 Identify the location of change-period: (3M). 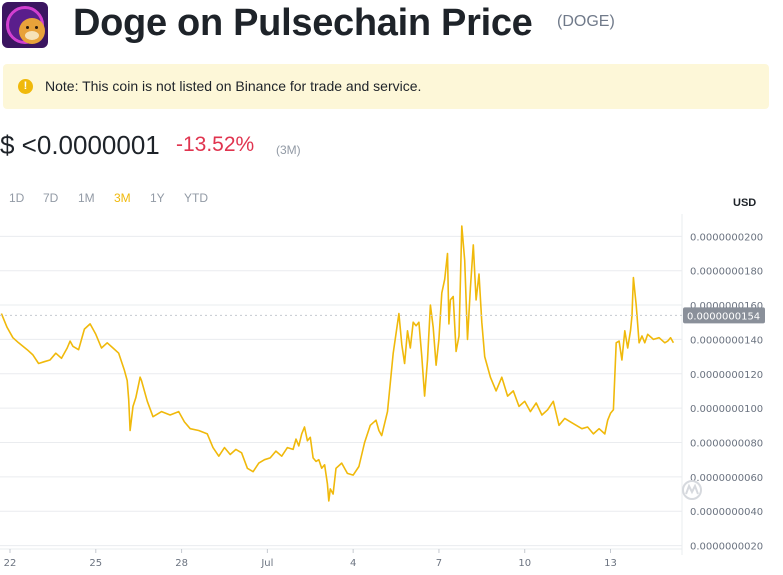
(288, 150).